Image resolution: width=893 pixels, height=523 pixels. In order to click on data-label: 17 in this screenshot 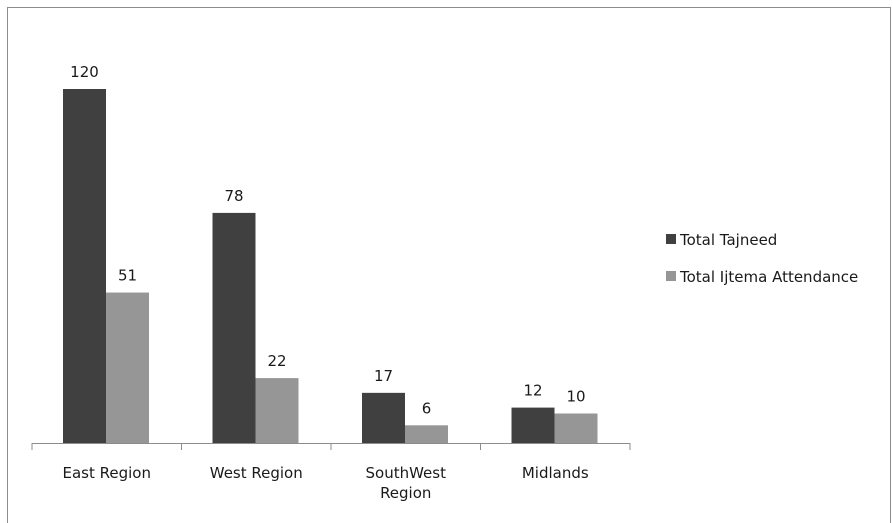, I will do `click(383, 376)`.